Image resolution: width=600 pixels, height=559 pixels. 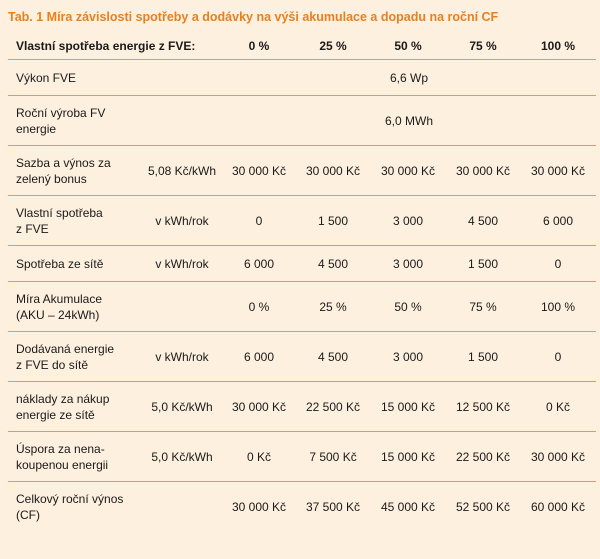 I want to click on row-label: Vlastní spotřeba z FVE, so click(x=75, y=220).